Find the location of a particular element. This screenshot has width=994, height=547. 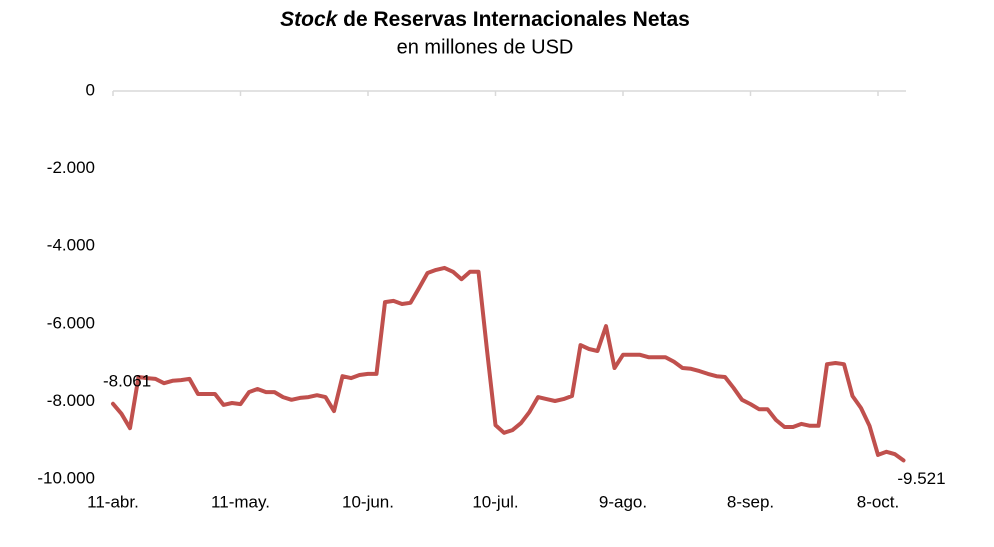

y-tick-label: -2.000 is located at coordinates (71, 167).